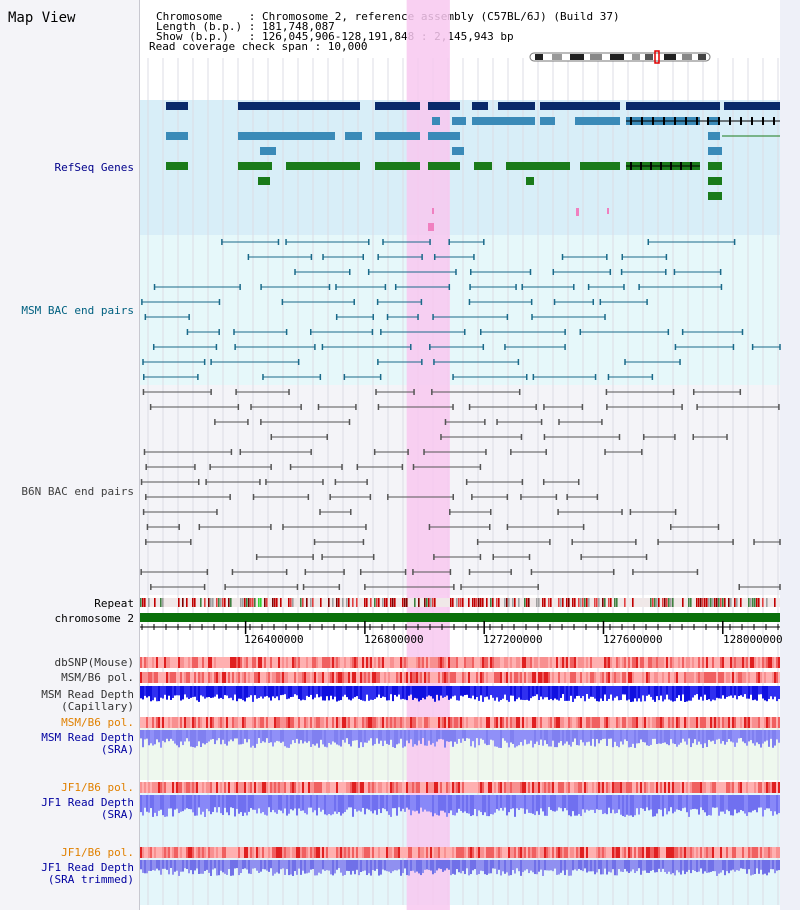 The height and width of the screenshot is (910, 800). What do you see at coordinates (633, 639) in the screenshot?
I see `axis-tick-label: 127600000` at bounding box center [633, 639].